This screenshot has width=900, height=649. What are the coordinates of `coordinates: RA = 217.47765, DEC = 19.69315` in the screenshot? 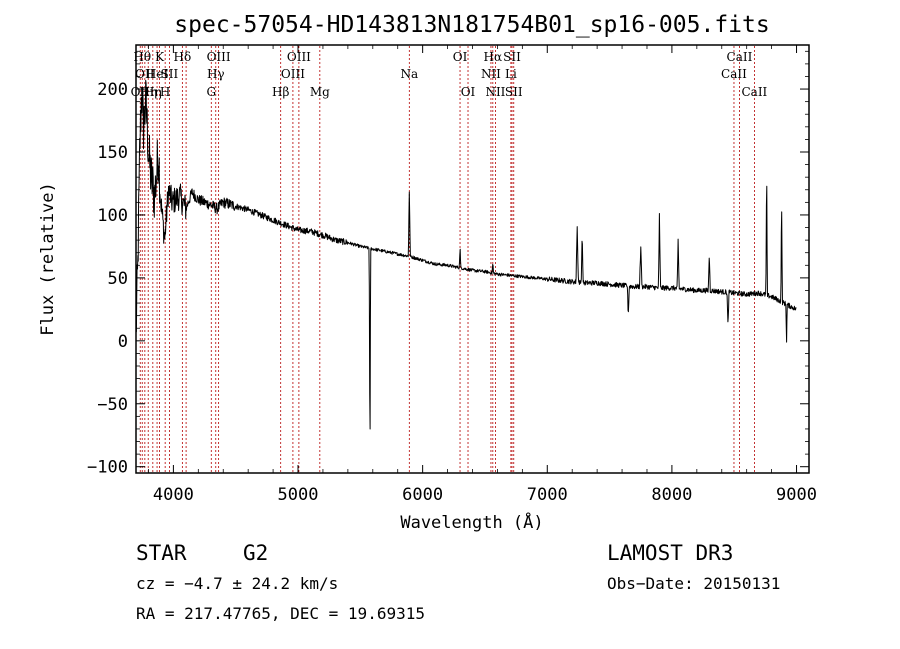 It's located at (280, 613).